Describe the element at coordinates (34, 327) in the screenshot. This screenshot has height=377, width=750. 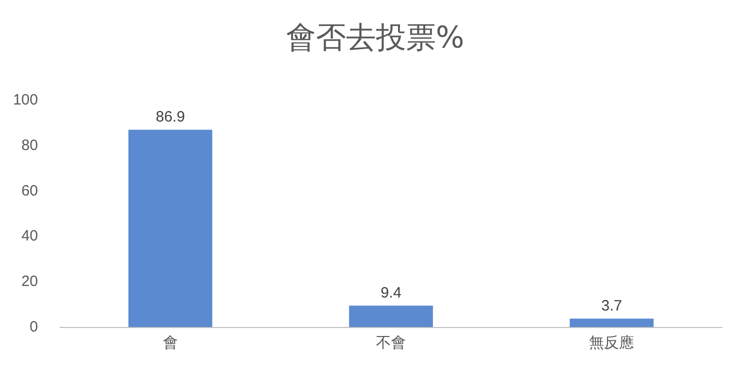
I see `y-tick-label: 0` at that location.